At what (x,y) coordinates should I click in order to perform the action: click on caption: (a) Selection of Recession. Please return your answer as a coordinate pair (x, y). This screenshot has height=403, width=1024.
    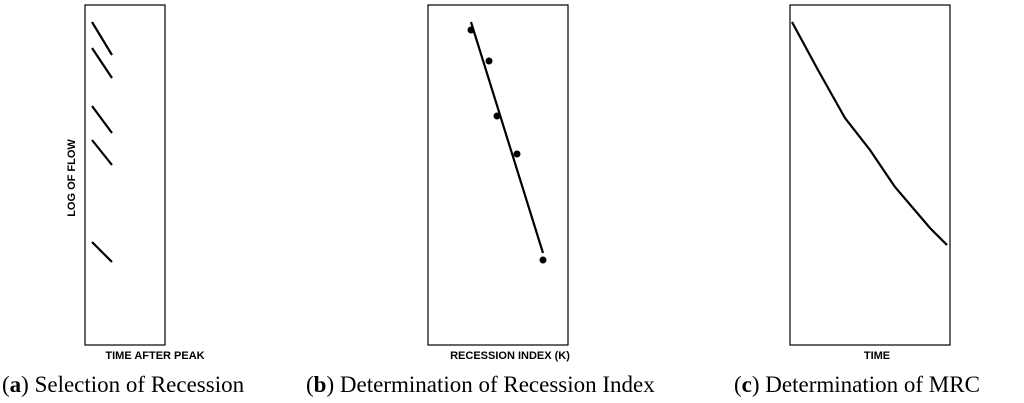
    Looking at the image, I should click on (123, 384).